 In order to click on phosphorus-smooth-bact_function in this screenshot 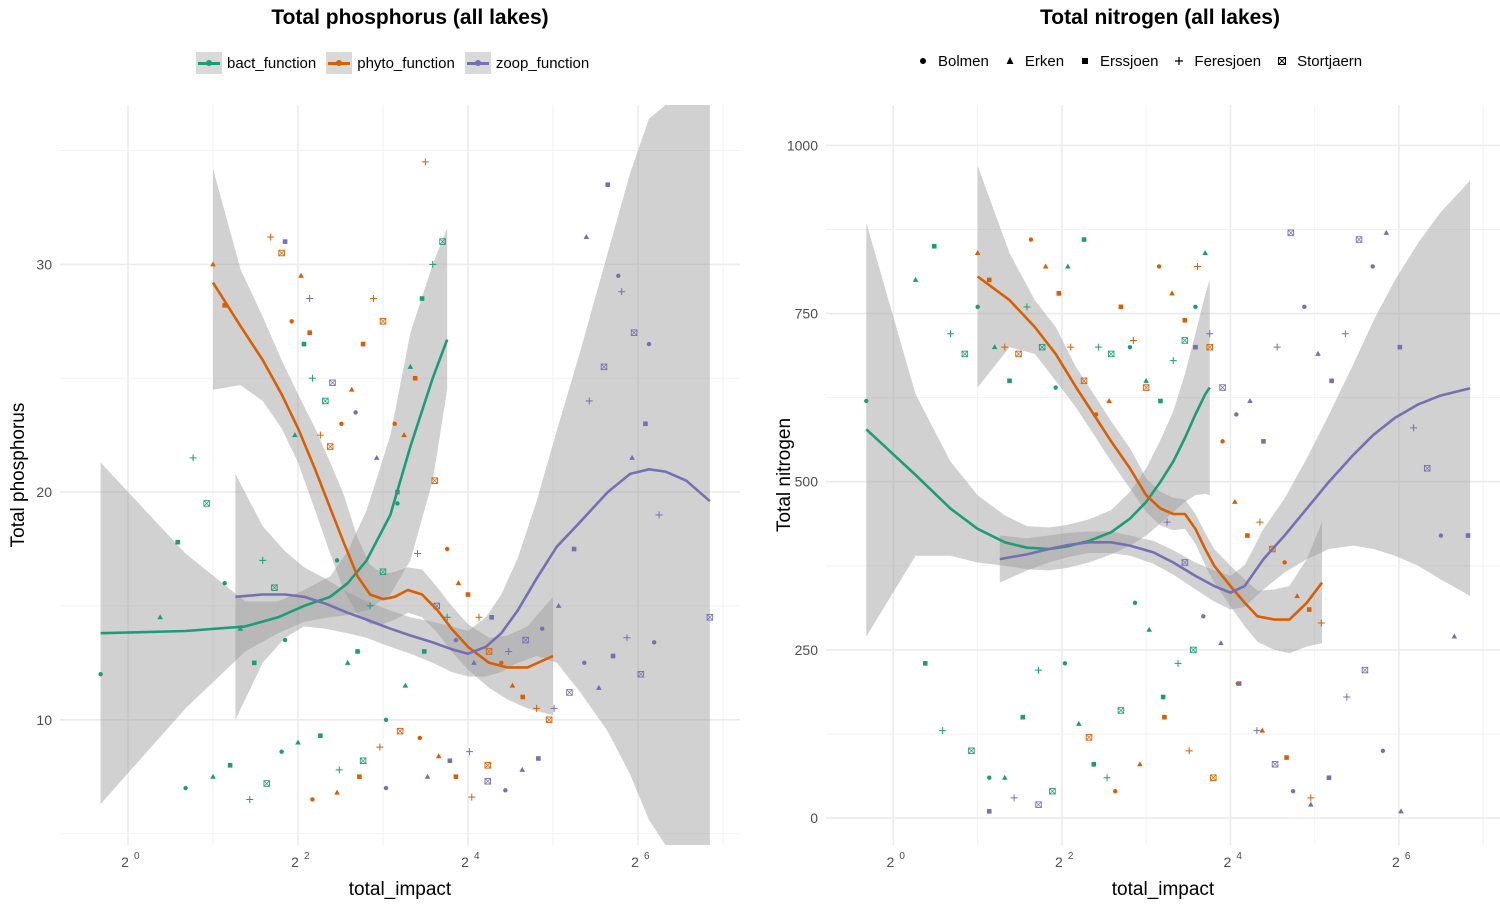, I will do `click(274, 487)`.